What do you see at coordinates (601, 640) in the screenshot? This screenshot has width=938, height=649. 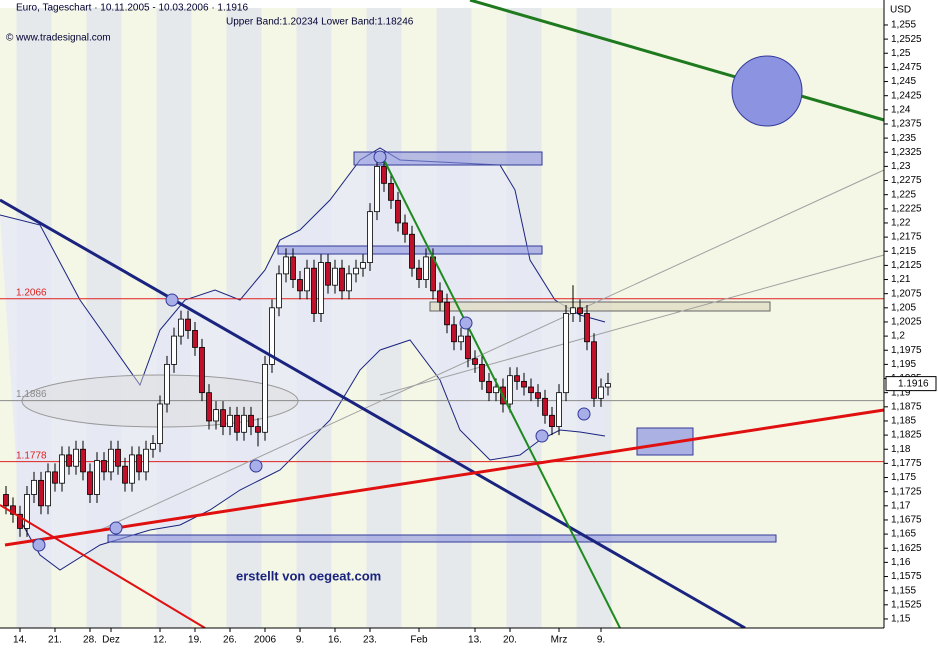 I see `x-tick-label: 9.` at bounding box center [601, 640].